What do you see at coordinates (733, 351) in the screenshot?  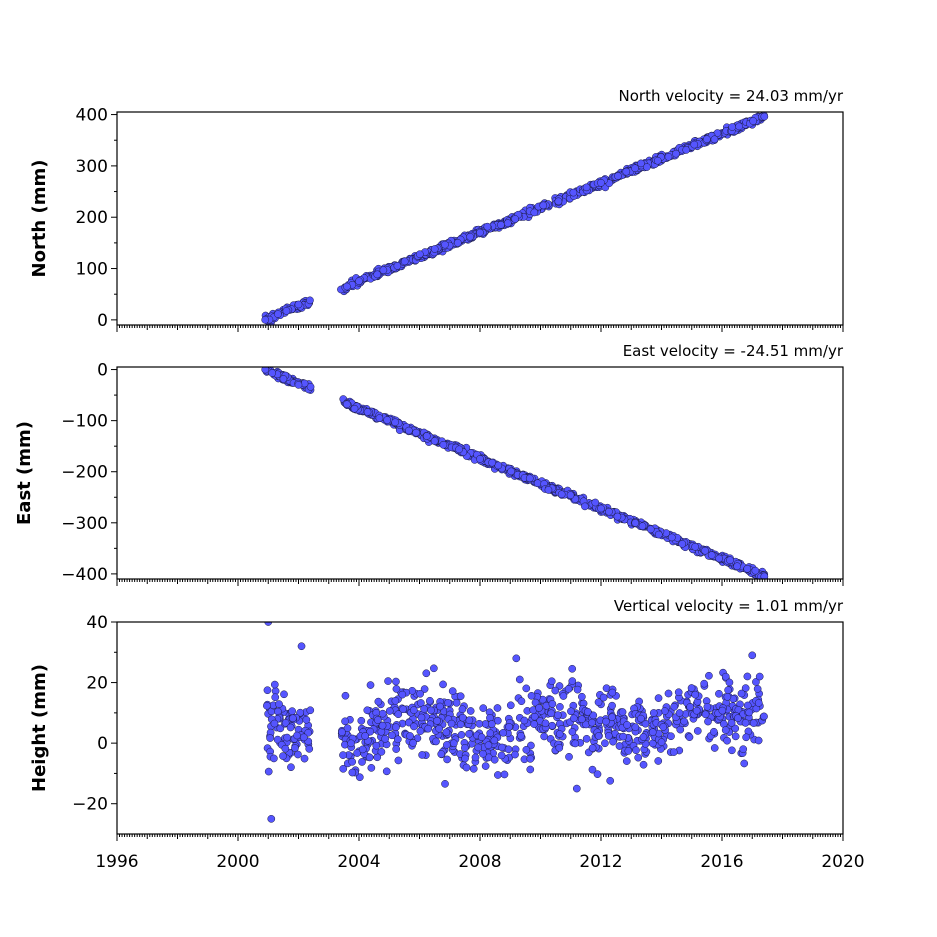 I see `velocity-label: East velocity = -24.51 mm/yr` at bounding box center [733, 351].